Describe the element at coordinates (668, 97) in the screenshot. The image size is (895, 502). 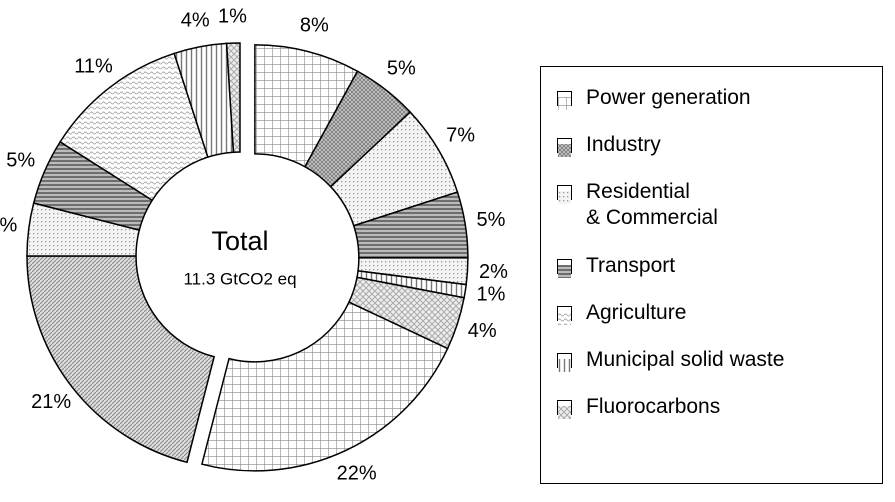
I see `legend-label: Power generation` at that location.